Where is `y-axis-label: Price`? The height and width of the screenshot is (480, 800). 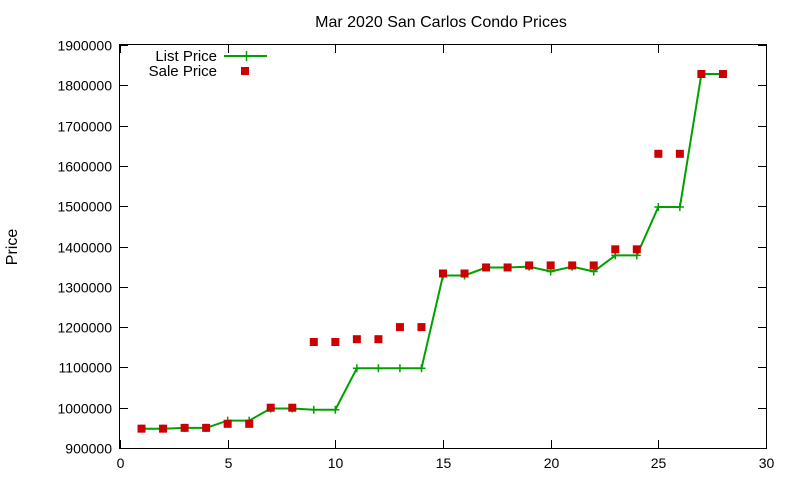 y-axis-label: Price is located at coordinates (12, 247).